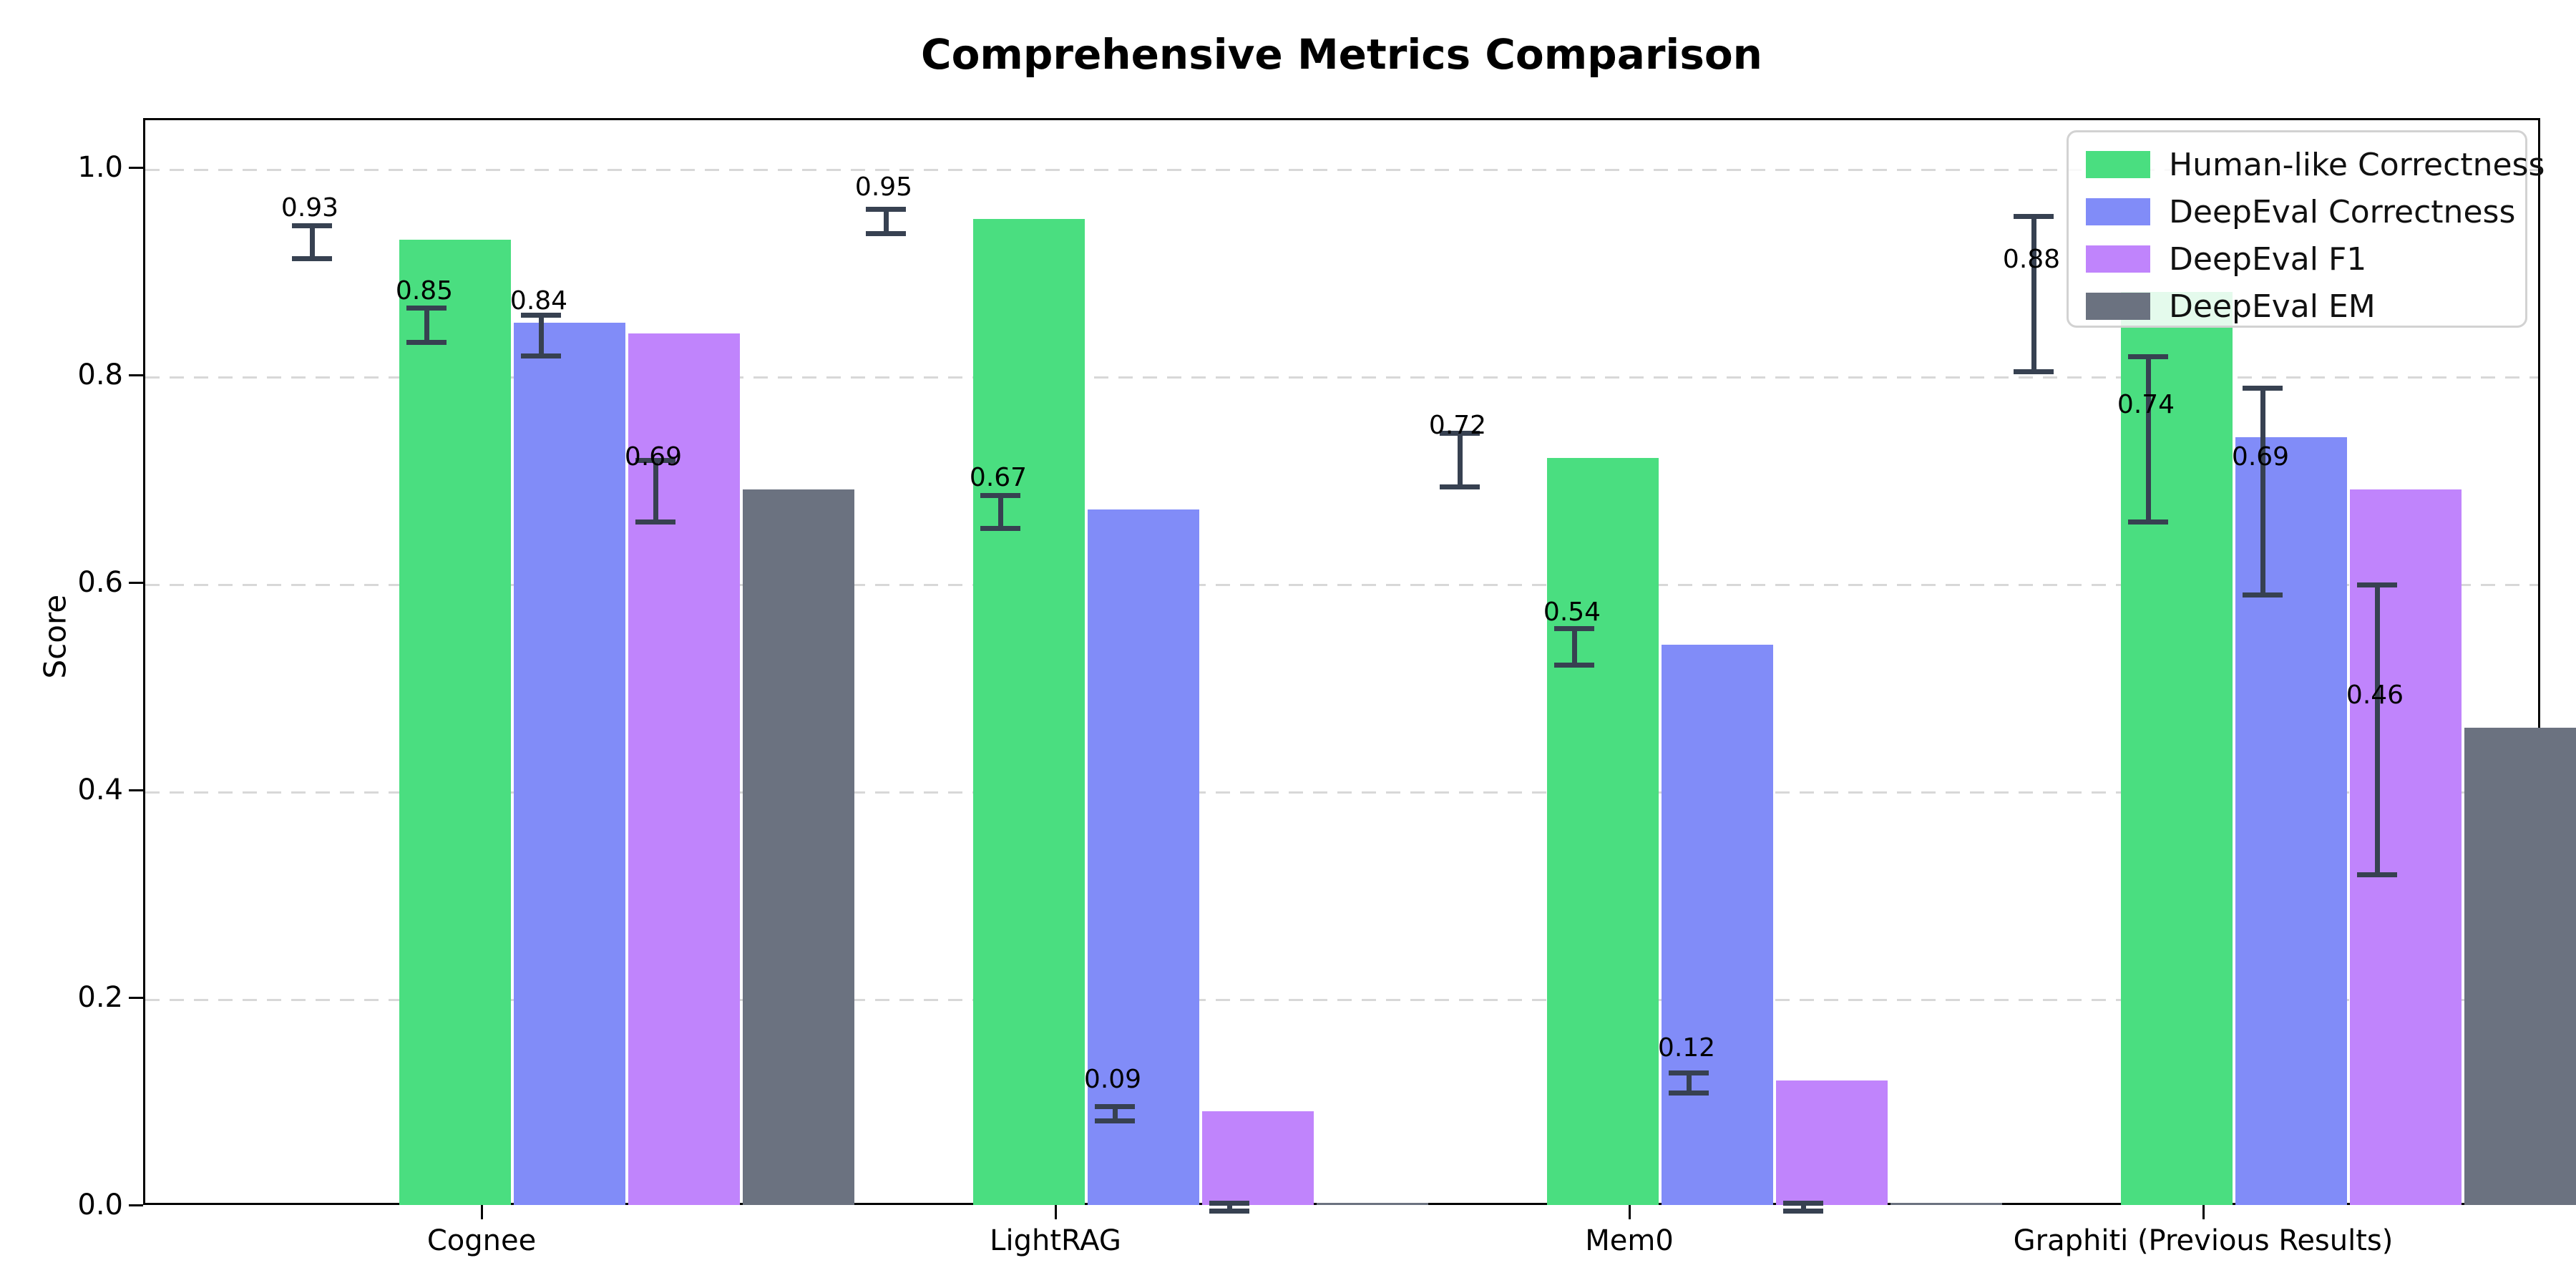 The height and width of the screenshot is (1288, 2576). Describe the element at coordinates (1341, 1000) in the screenshot. I see `gridline-0.2` at that location.